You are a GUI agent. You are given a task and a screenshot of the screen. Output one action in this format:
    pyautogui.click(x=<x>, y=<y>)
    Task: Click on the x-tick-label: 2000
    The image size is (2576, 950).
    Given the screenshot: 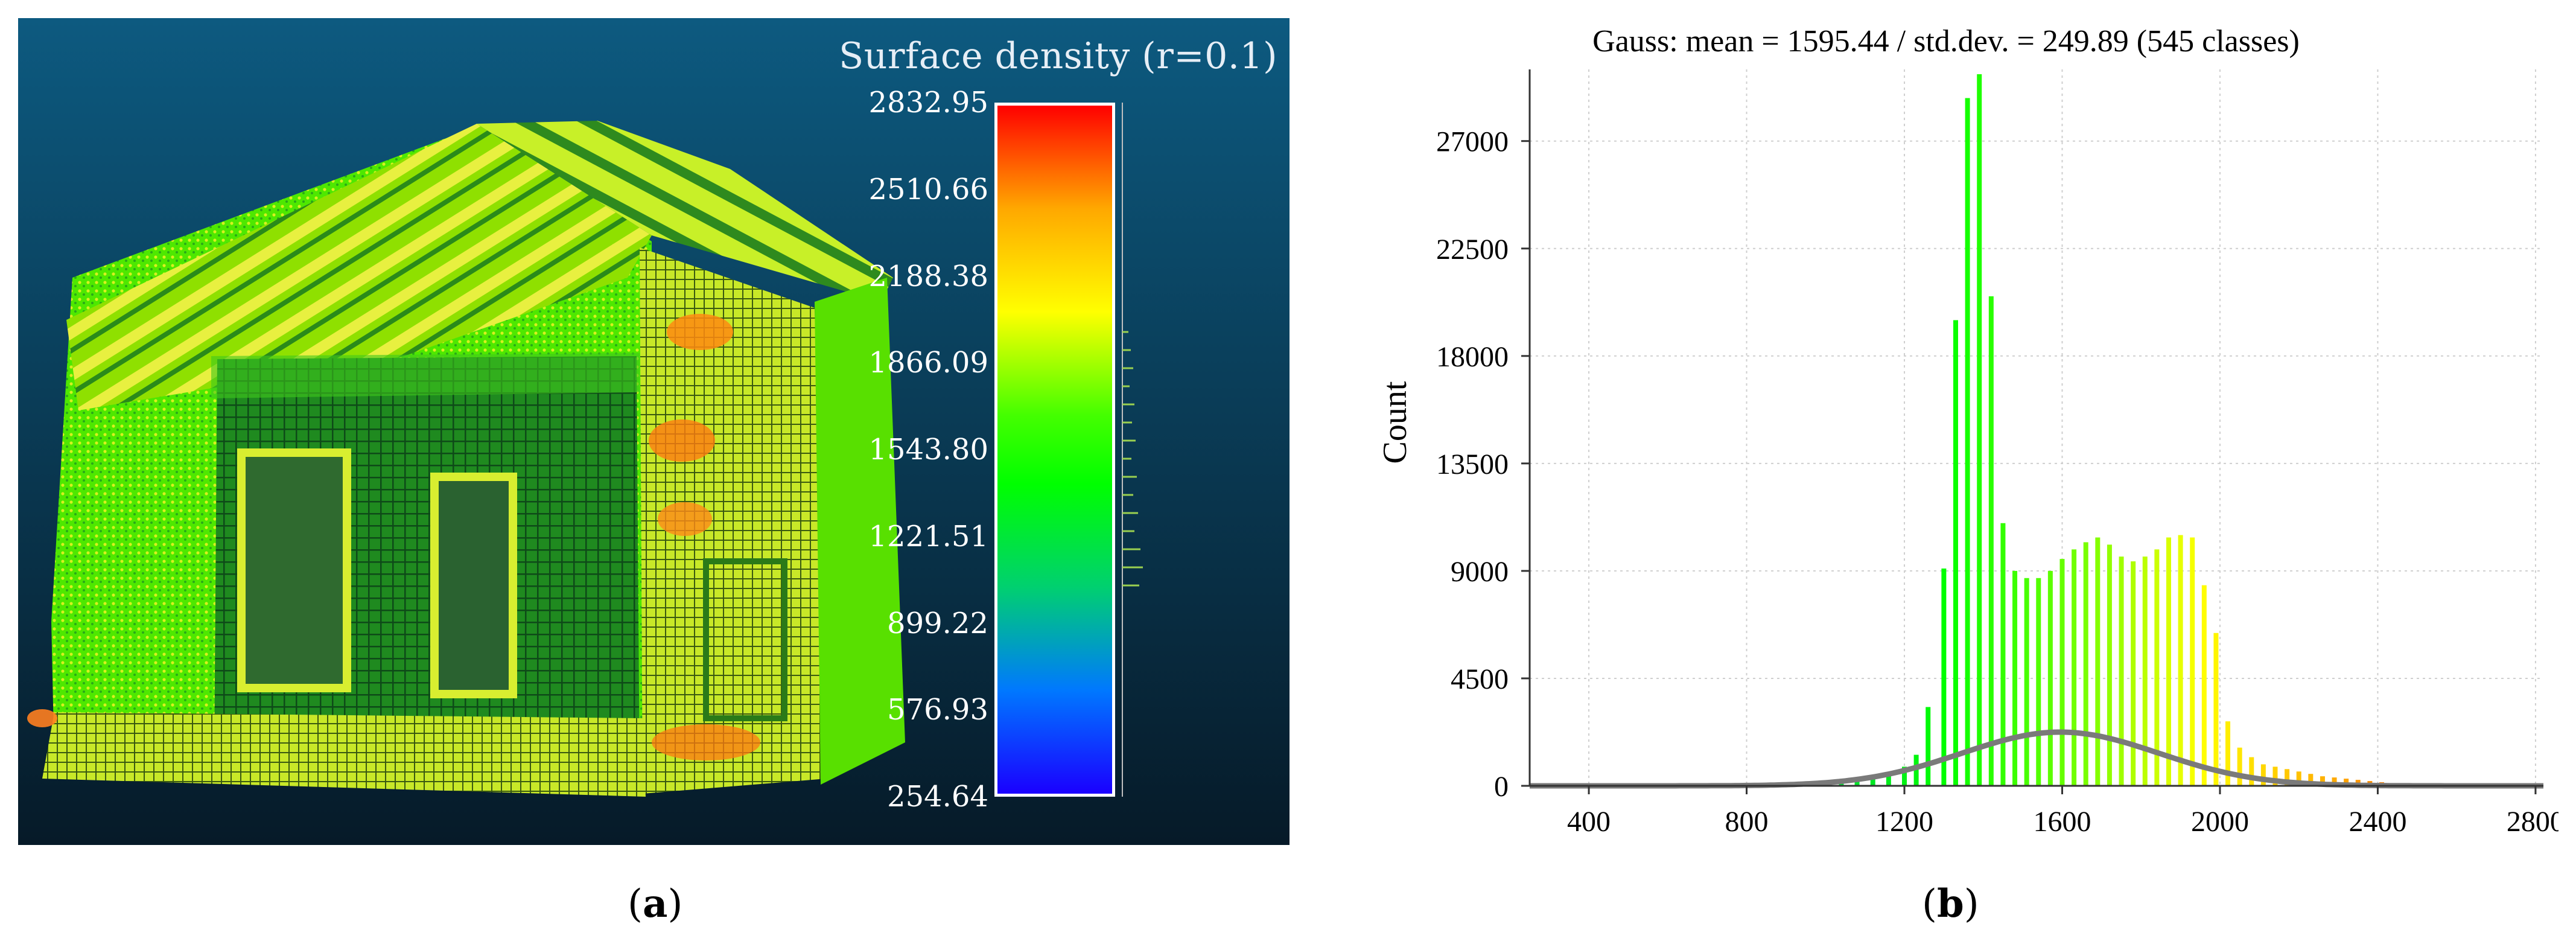 What is the action you would take?
    pyautogui.click(x=2220, y=822)
    